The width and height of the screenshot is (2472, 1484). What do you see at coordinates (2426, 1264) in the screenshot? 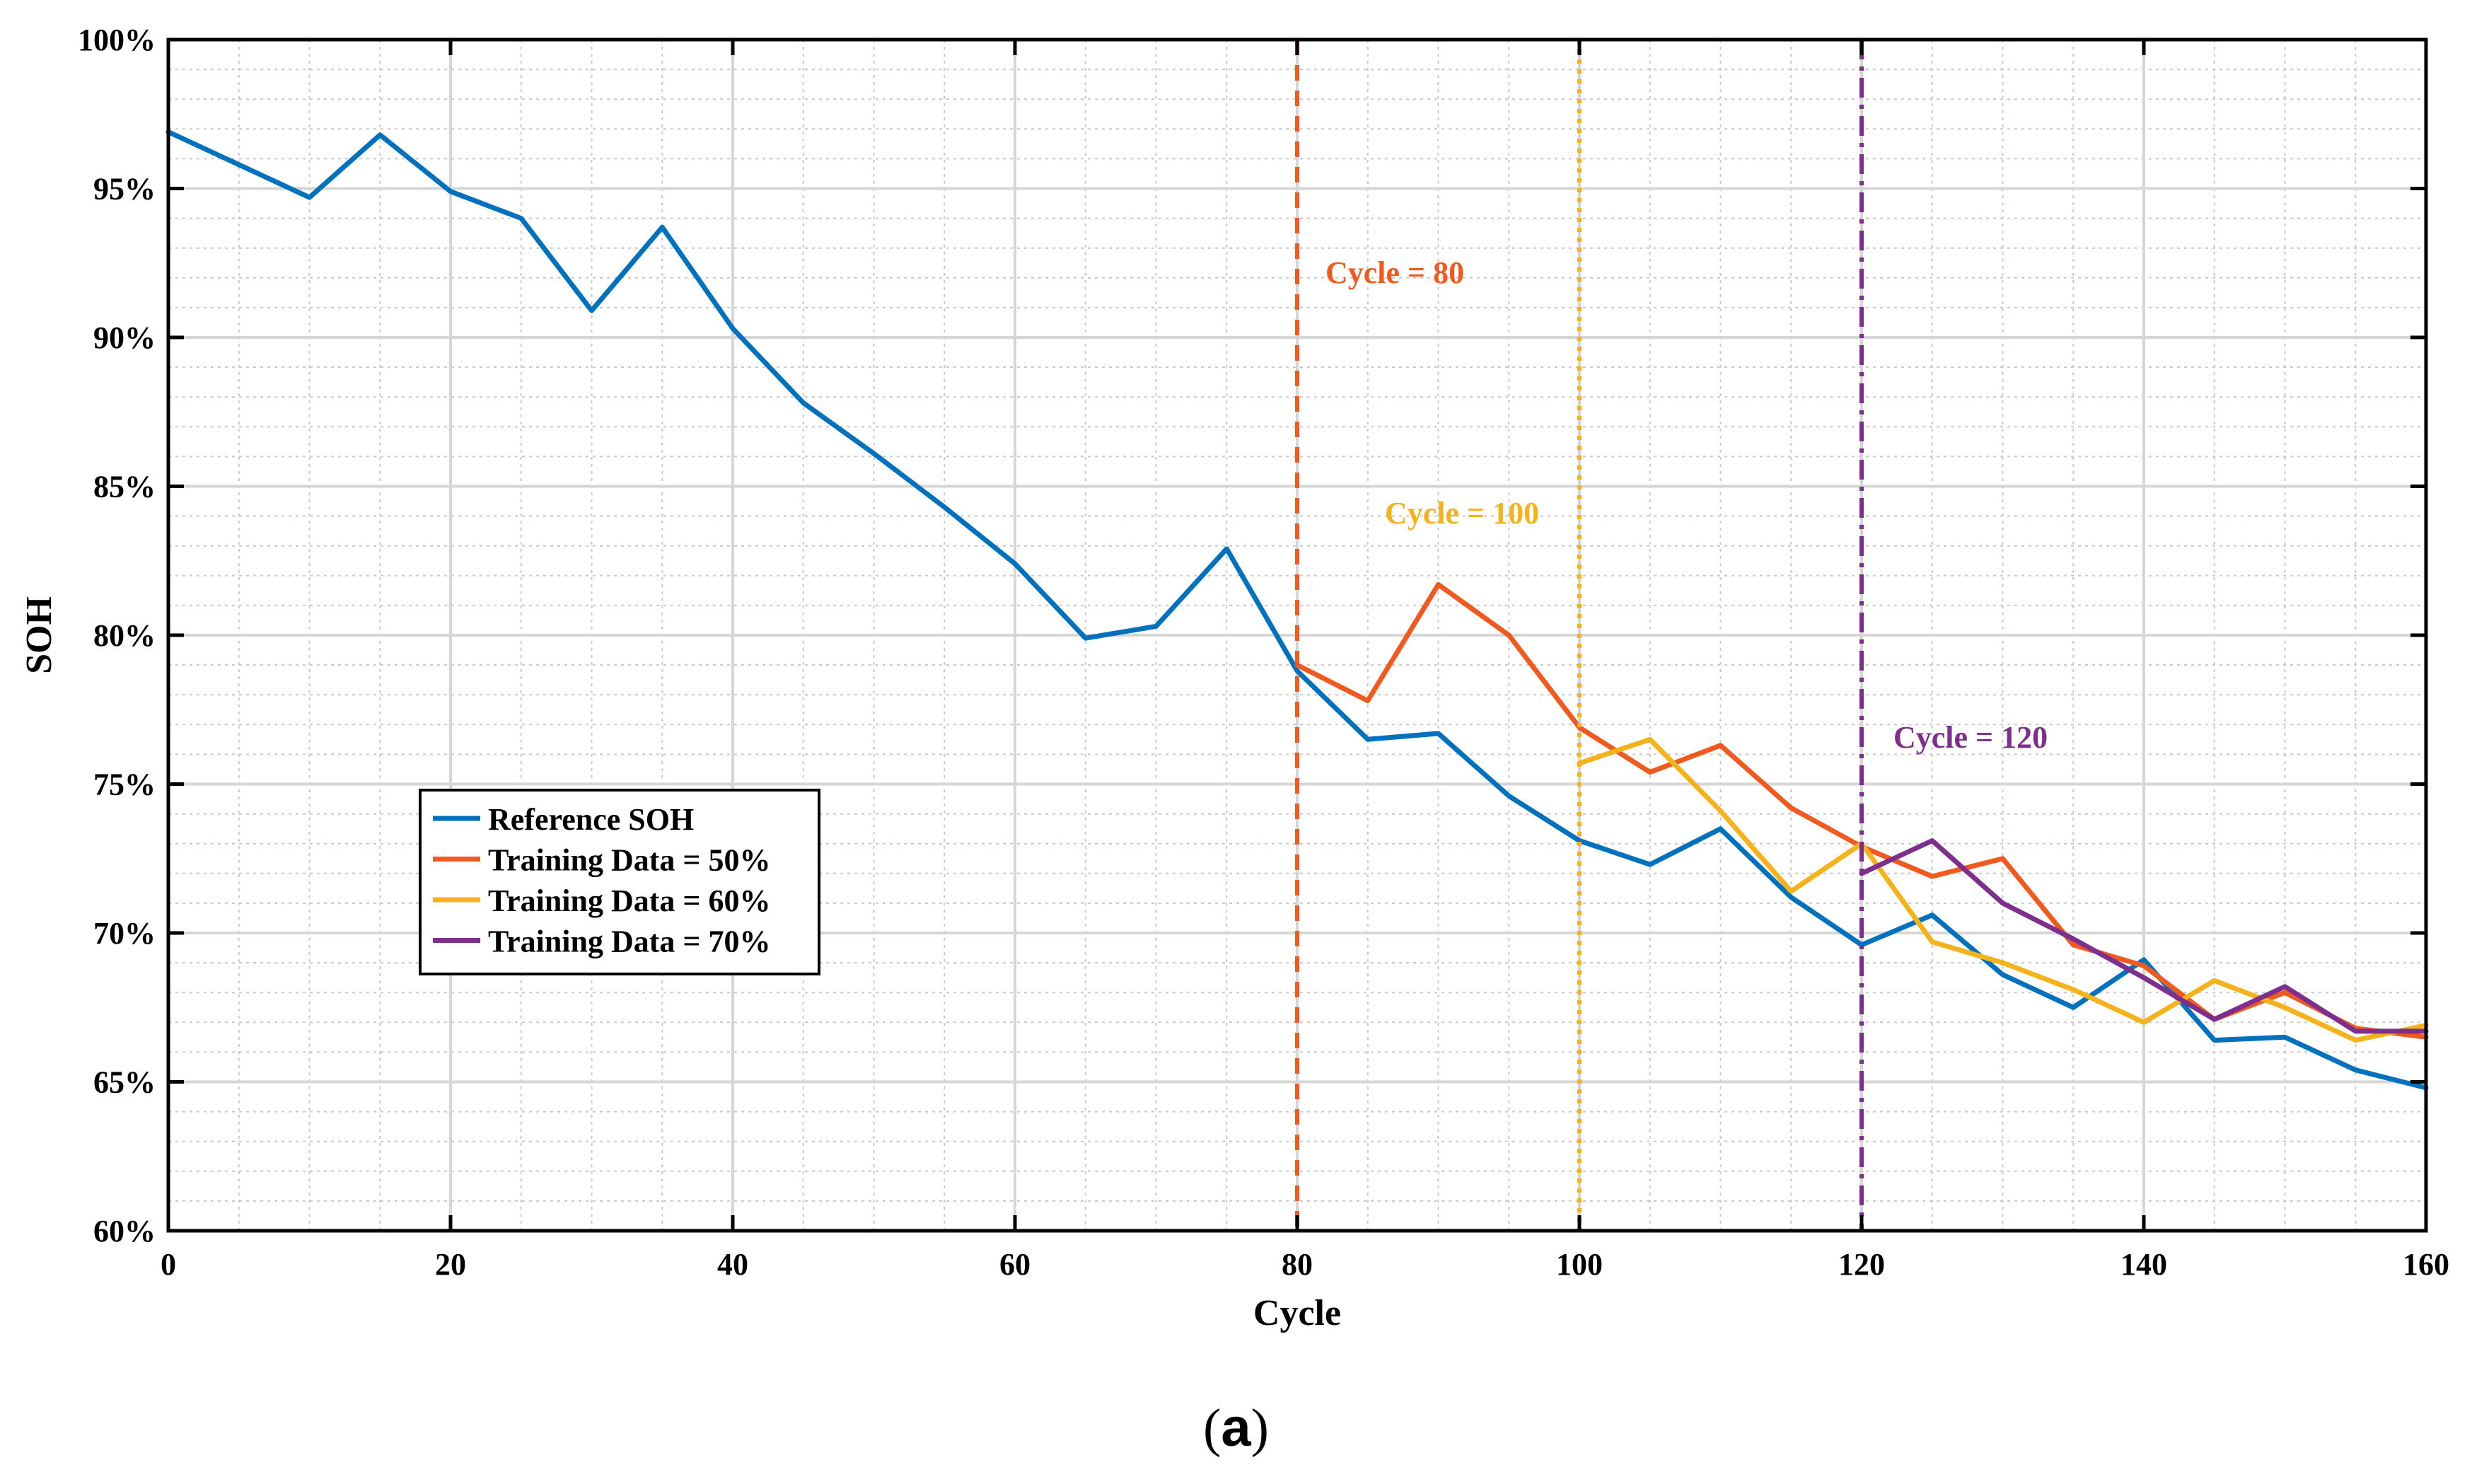
I see `x-tick-label: 160` at bounding box center [2426, 1264].